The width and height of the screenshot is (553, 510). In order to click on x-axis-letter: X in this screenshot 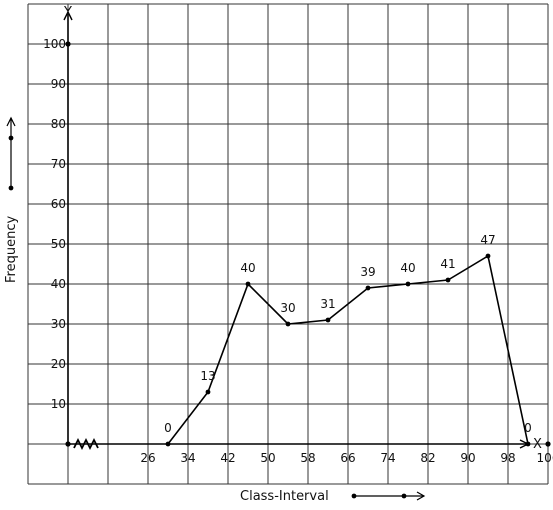, I will do `click(537, 444)`.